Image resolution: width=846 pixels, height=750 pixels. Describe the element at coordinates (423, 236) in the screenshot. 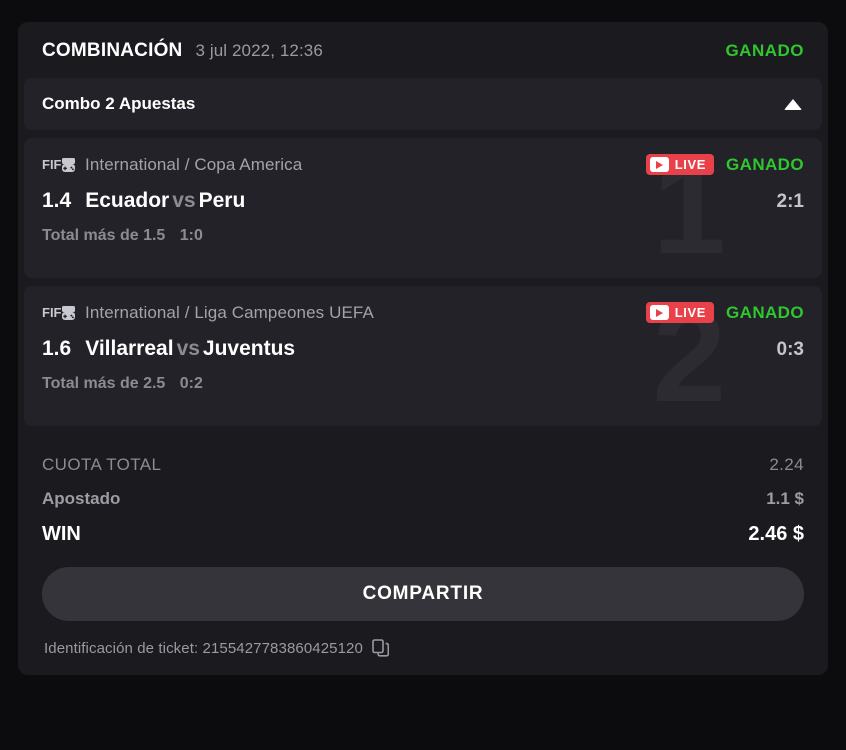

I see `bet-market: Total más de 1.5 1:0` at that location.